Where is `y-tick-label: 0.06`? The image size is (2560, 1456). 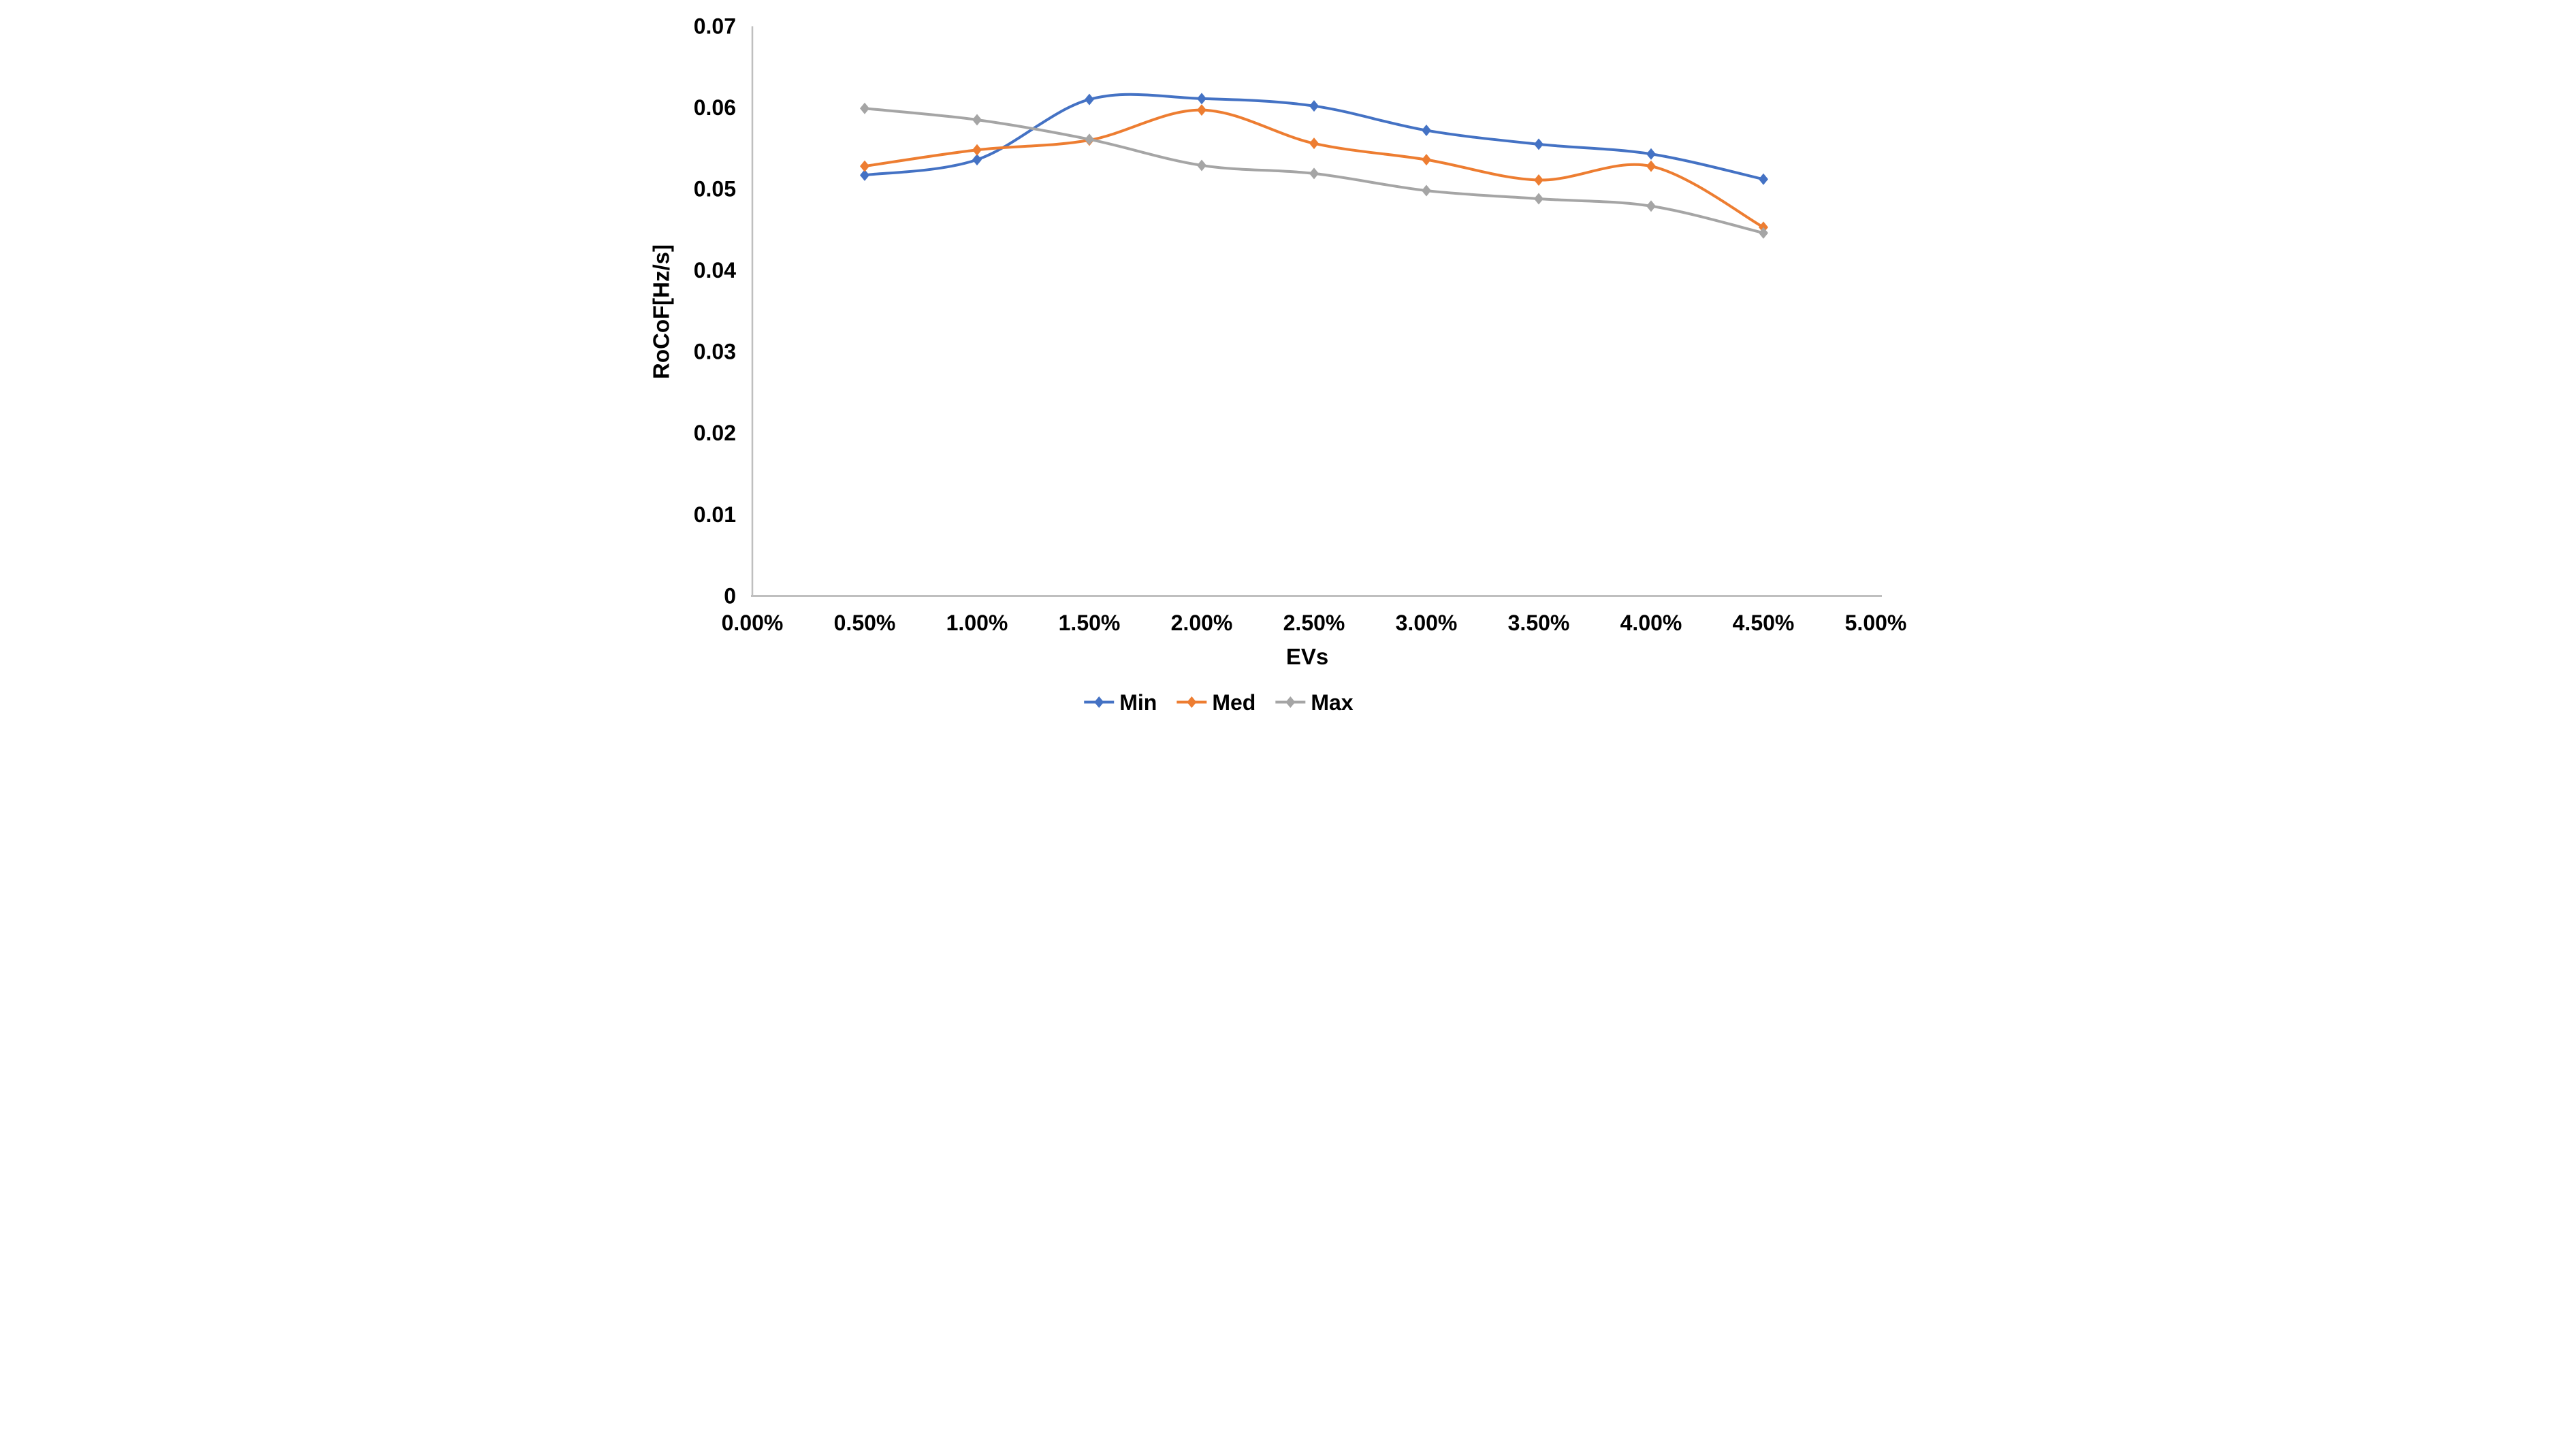
y-tick-label: 0.06 is located at coordinates (715, 107).